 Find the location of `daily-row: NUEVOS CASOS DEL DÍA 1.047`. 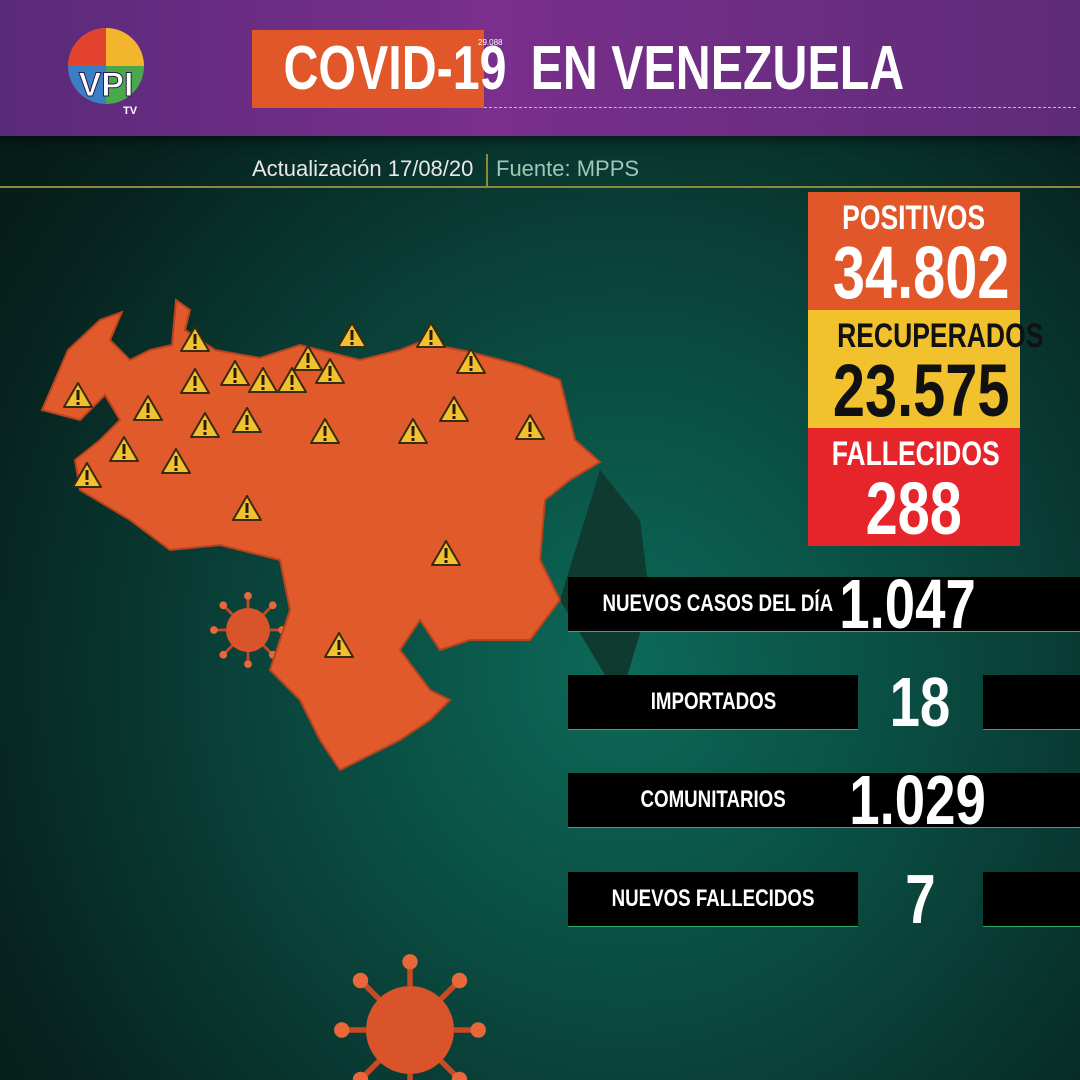

daily-row: NUEVOS CASOS DEL DÍA 1.047 is located at coordinates (824, 604).